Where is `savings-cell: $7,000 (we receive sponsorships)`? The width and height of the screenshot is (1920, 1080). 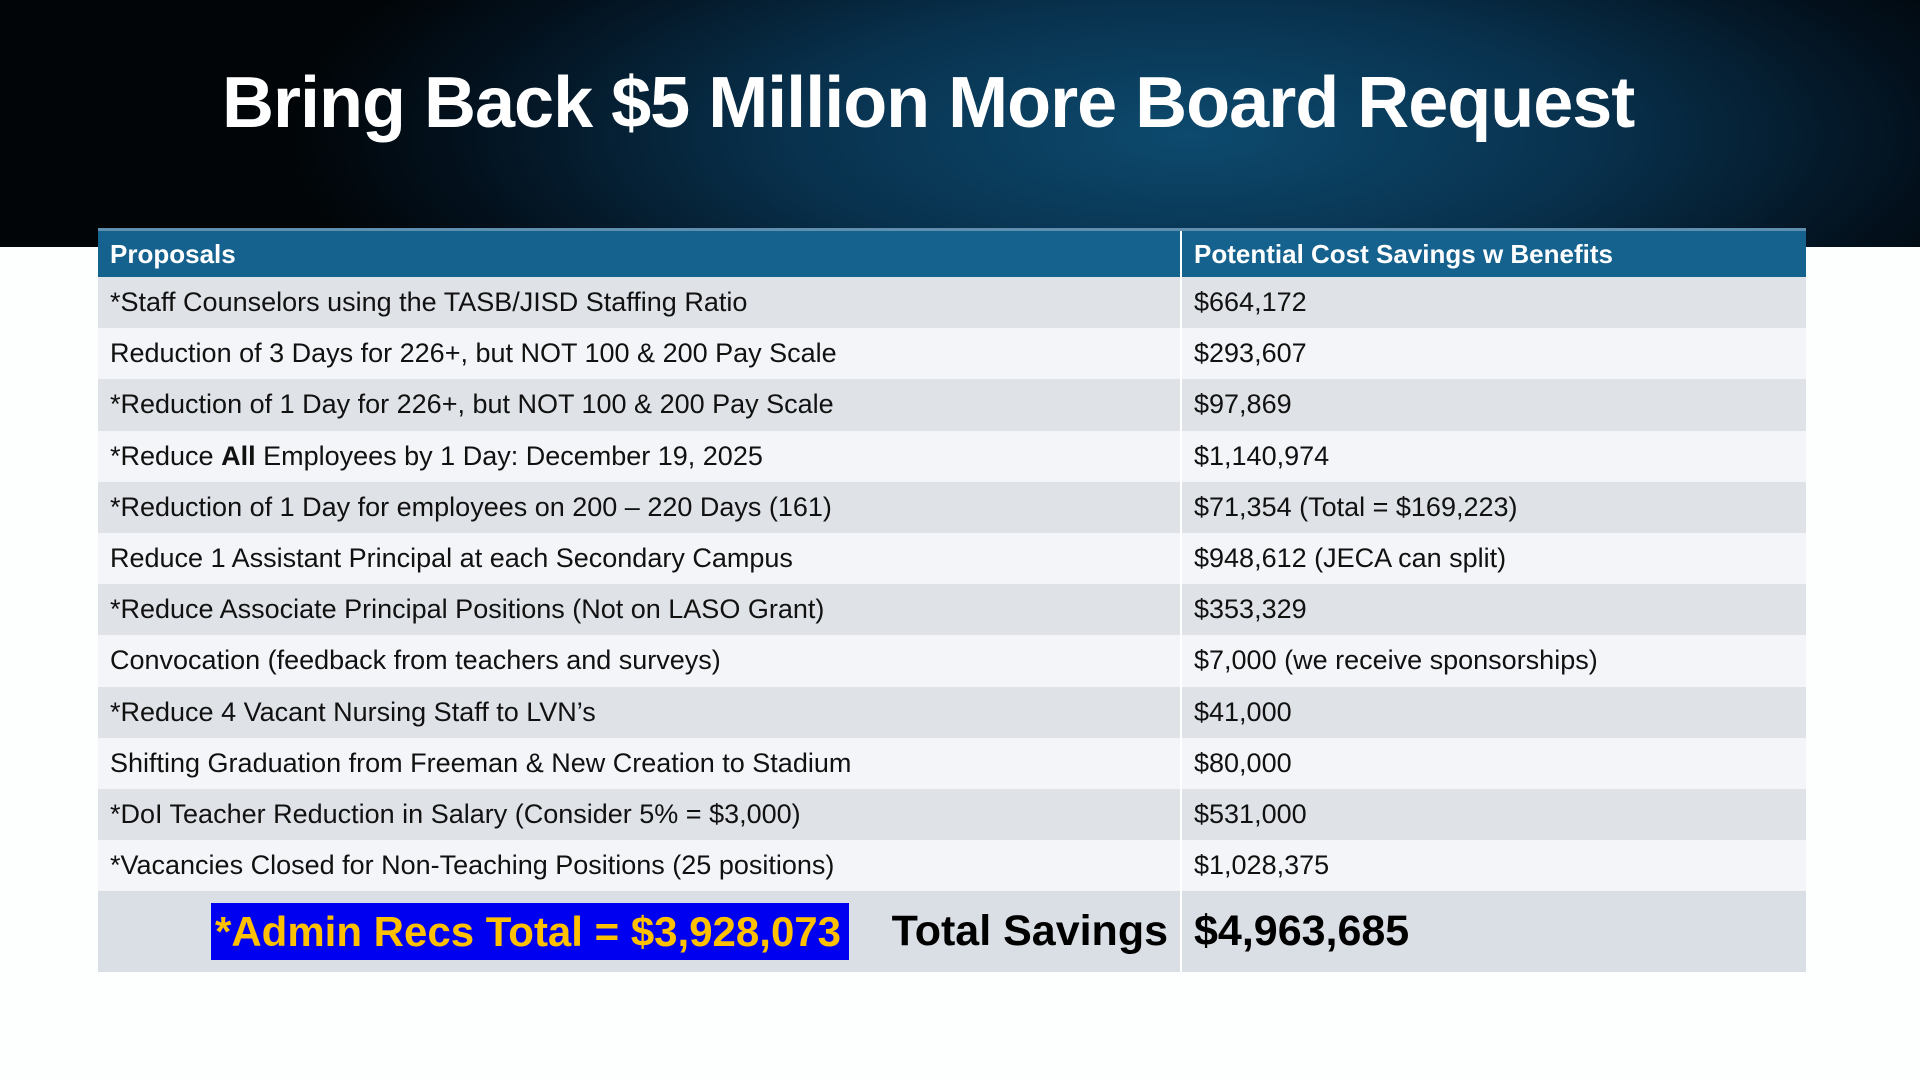 savings-cell: $7,000 (we receive sponsorships) is located at coordinates (1396, 660).